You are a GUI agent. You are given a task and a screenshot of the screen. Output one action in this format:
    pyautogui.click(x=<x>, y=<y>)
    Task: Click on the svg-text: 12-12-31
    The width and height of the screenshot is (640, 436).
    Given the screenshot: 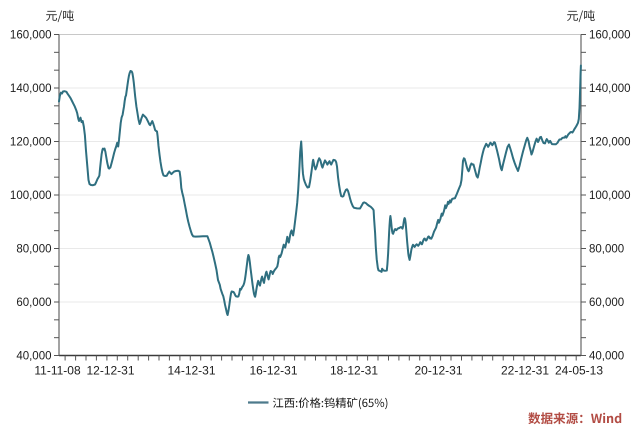 What is the action you would take?
    pyautogui.click(x=110, y=371)
    